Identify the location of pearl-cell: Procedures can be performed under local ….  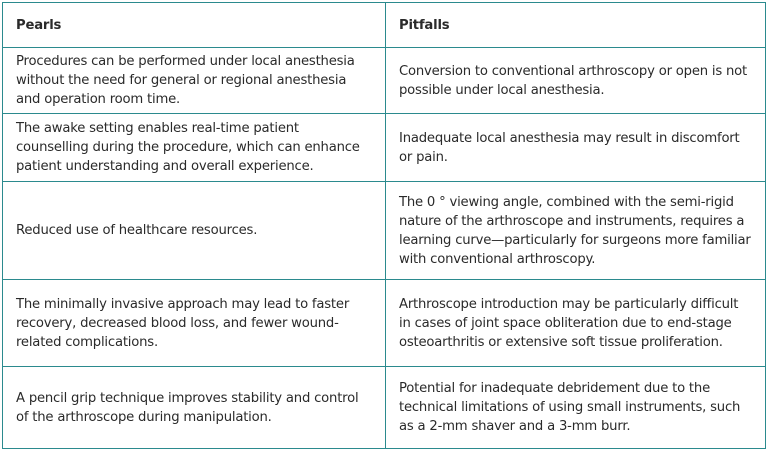
(194, 80).